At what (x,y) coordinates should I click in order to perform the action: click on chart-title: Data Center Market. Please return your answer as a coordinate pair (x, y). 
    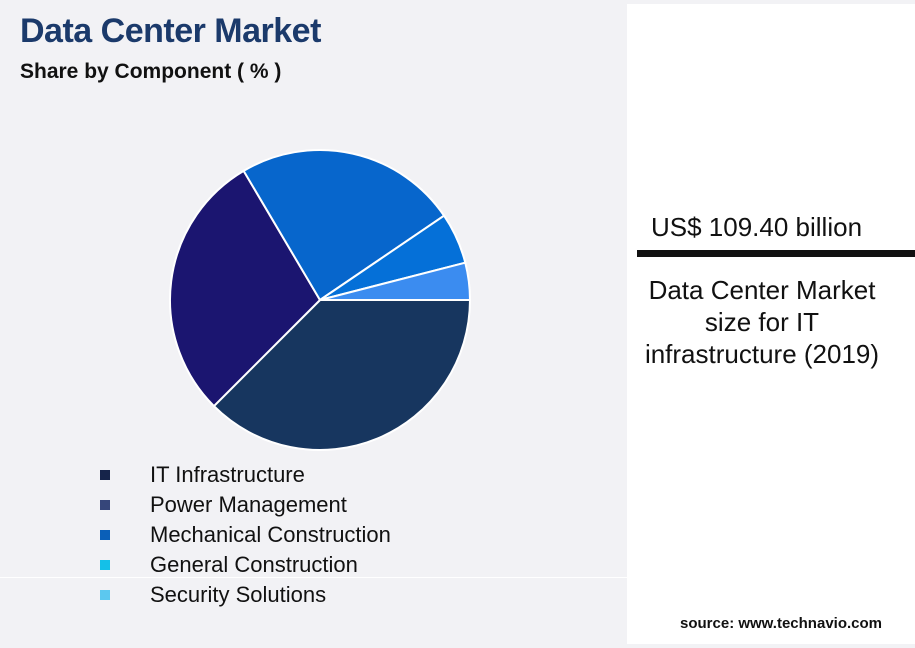
    Looking at the image, I should click on (170, 31).